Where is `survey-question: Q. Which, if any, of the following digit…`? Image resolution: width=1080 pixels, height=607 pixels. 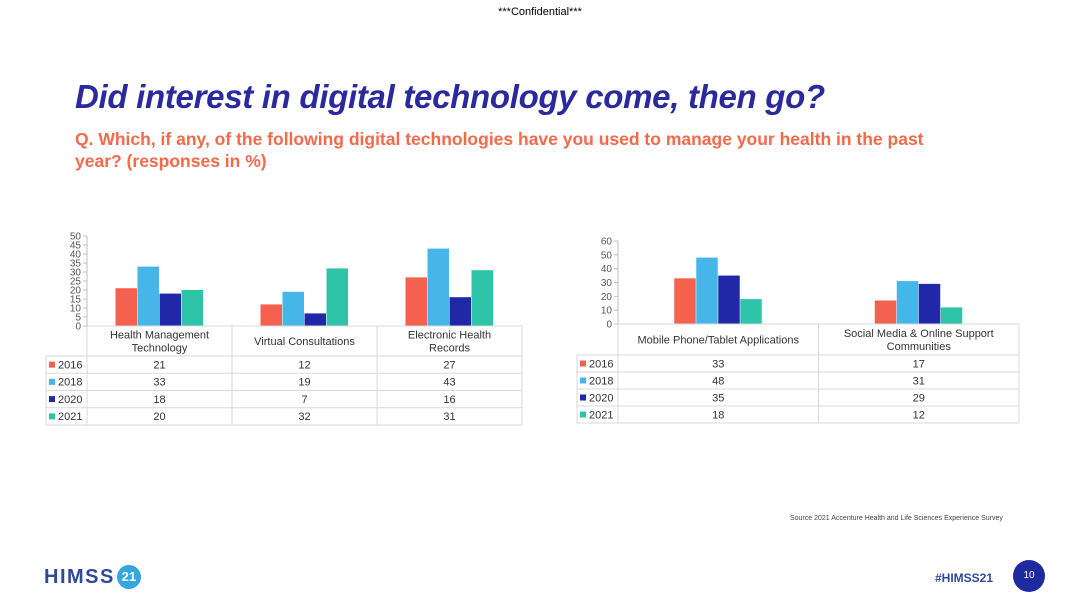
survey-question: Q. Which, if any, of the following digit… is located at coordinates (499, 150).